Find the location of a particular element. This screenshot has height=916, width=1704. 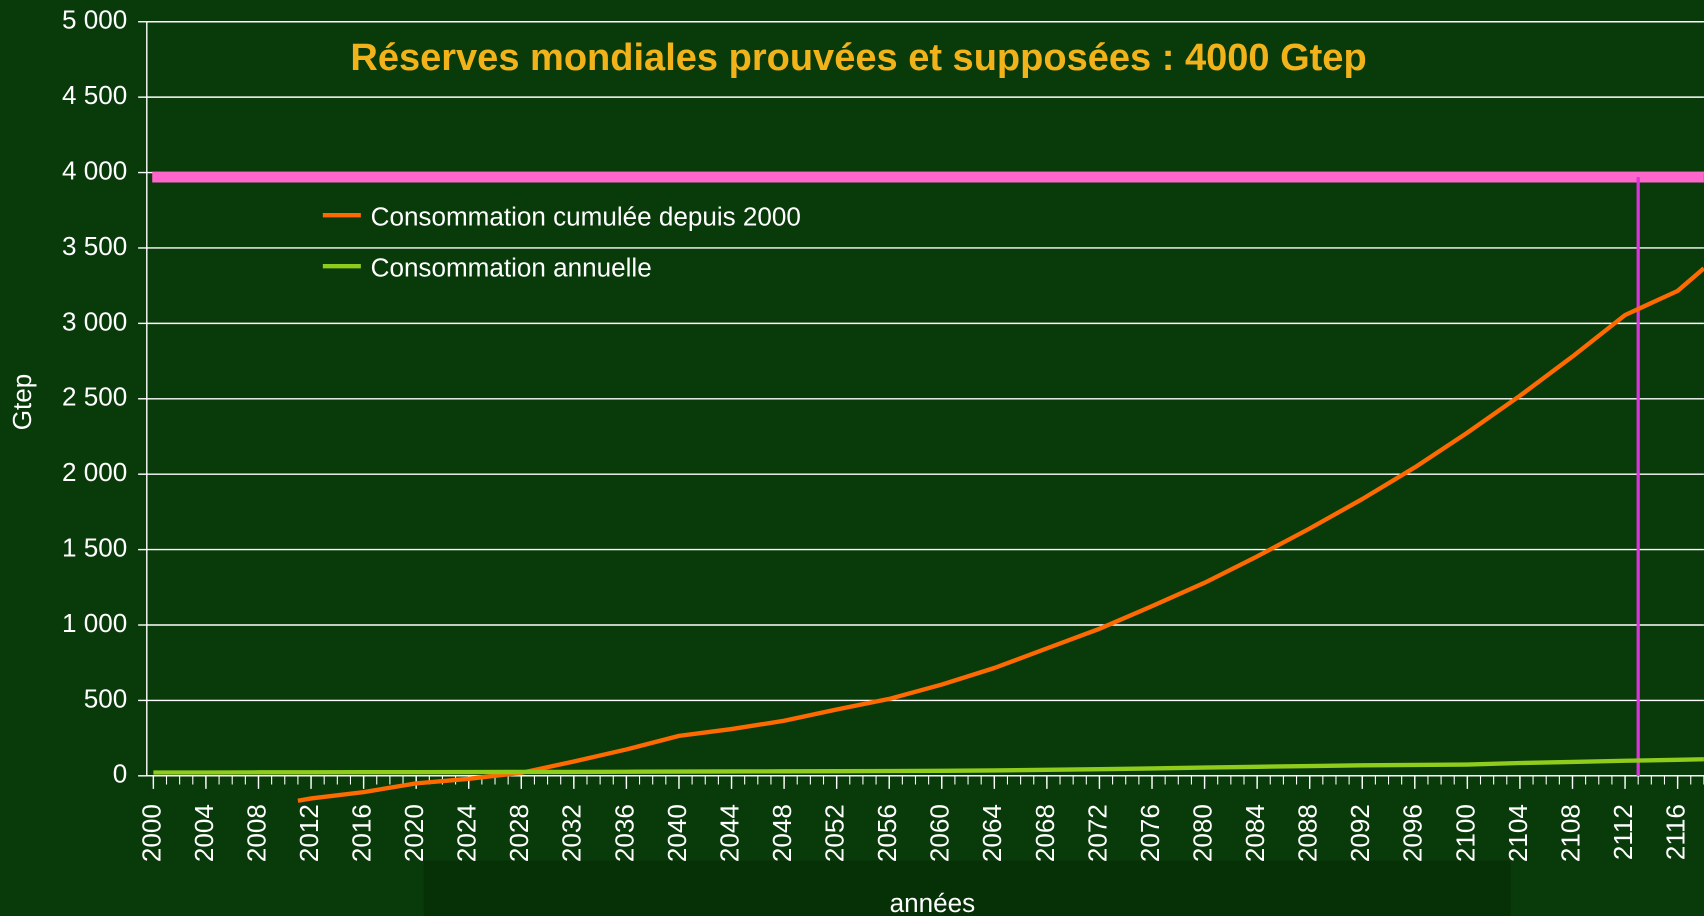

legend-label: Consommation annuelle is located at coordinates (511, 267).